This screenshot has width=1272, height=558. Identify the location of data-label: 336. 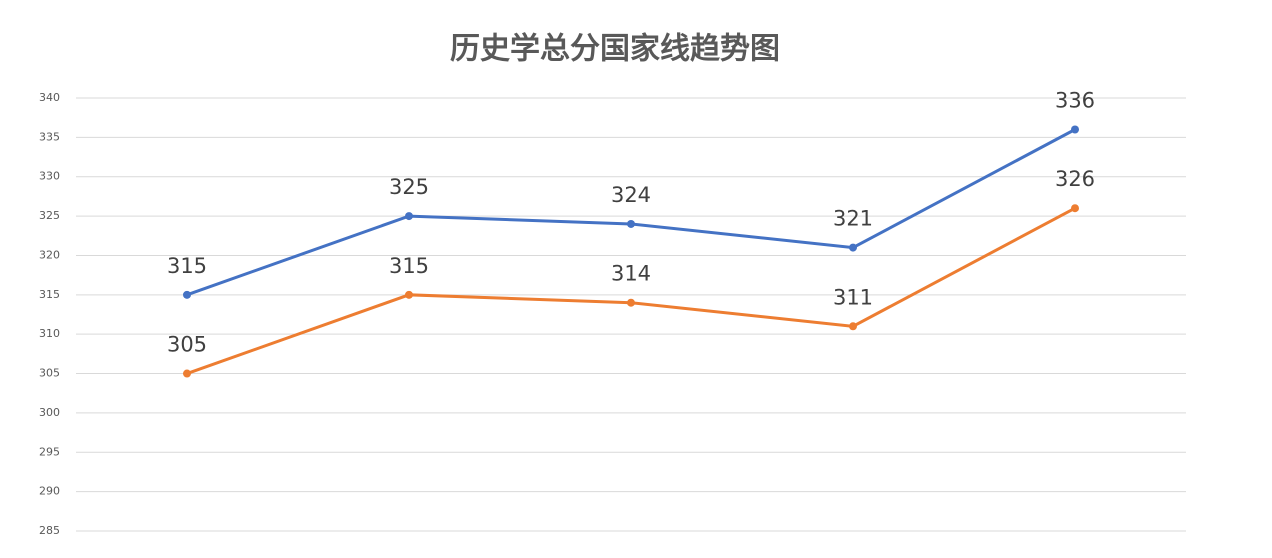
(1075, 100).